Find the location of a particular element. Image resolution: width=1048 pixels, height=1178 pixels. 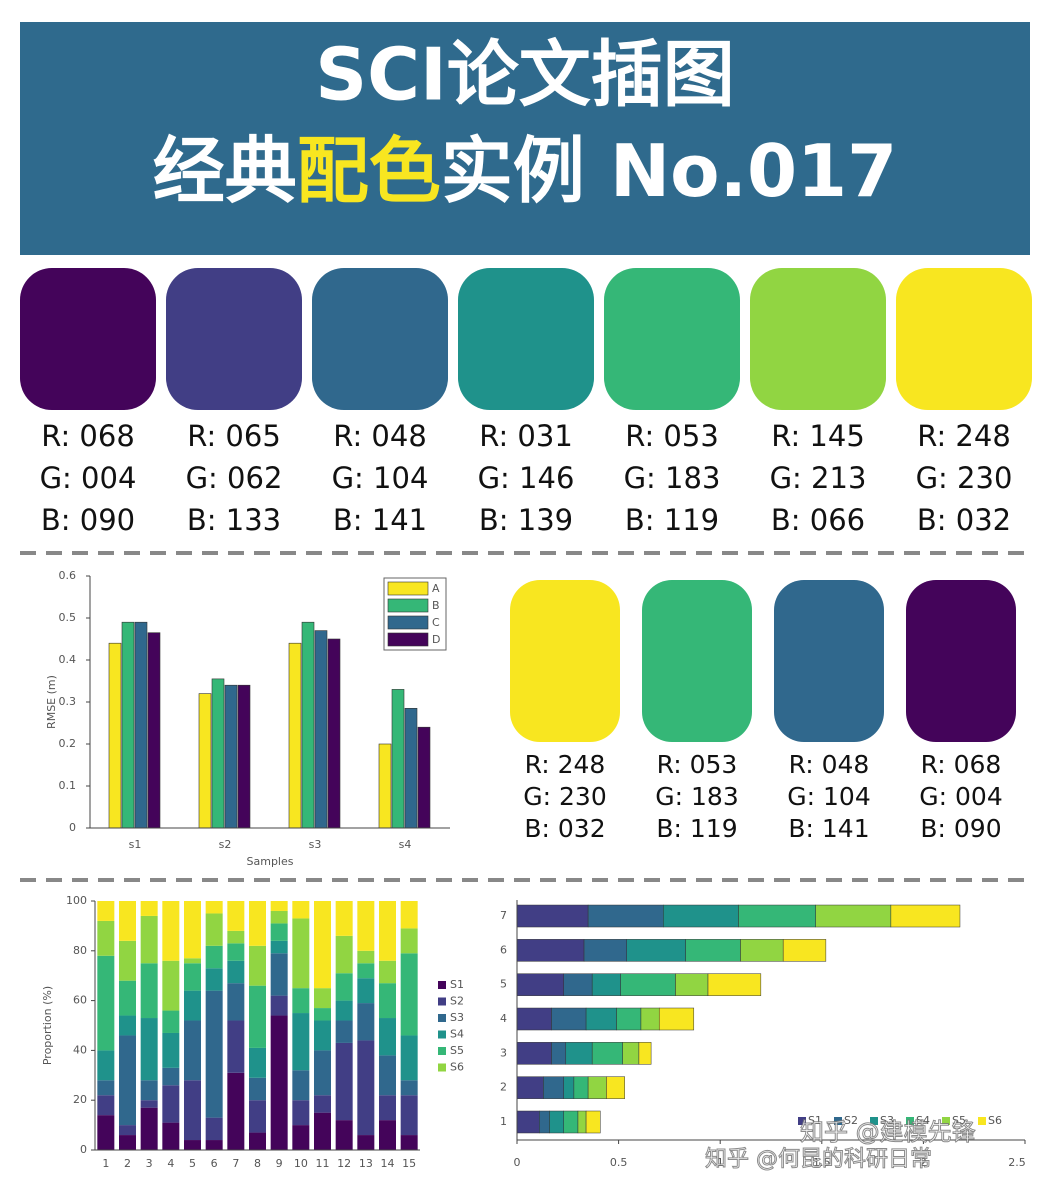

y-tick-label: 20 is located at coordinates (80, 1099).